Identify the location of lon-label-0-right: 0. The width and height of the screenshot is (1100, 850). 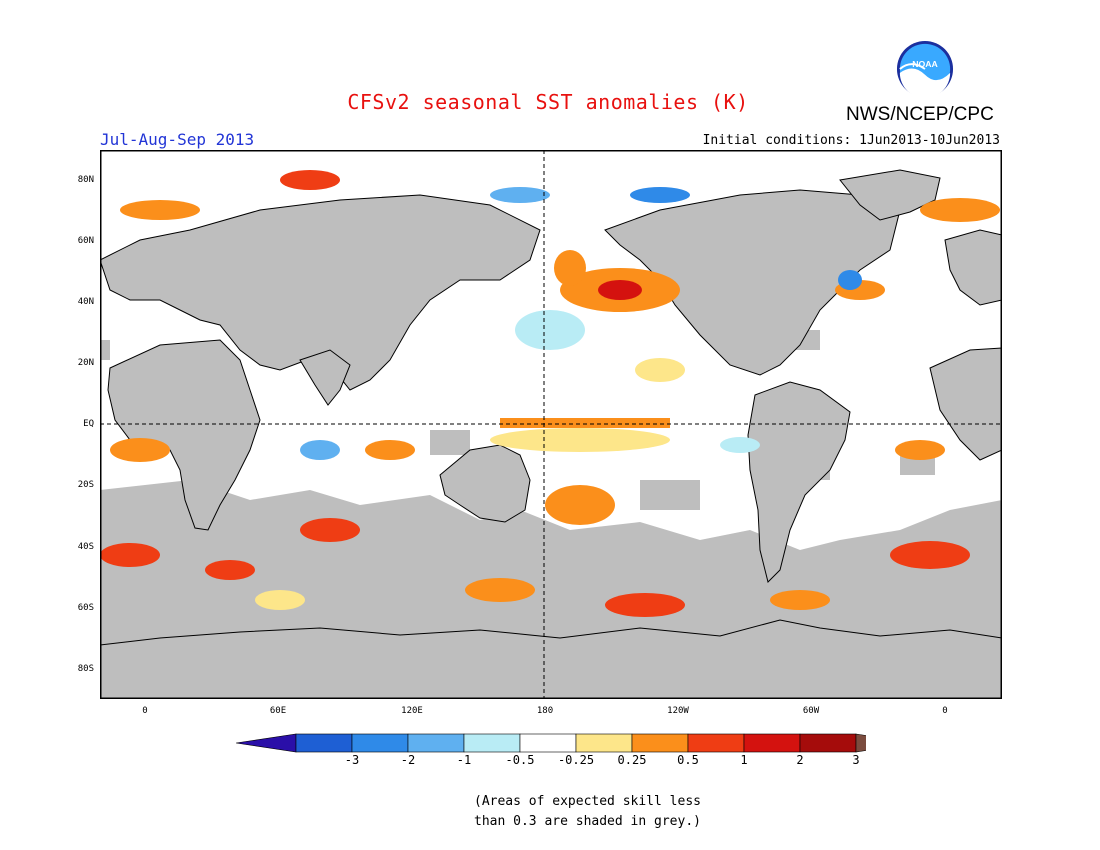
(945, 711).